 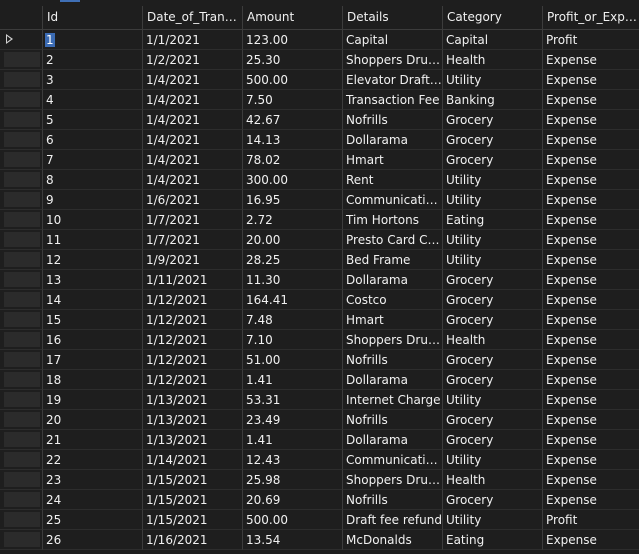 I want to click on cell-id: 12, so click(x=93, y=260).